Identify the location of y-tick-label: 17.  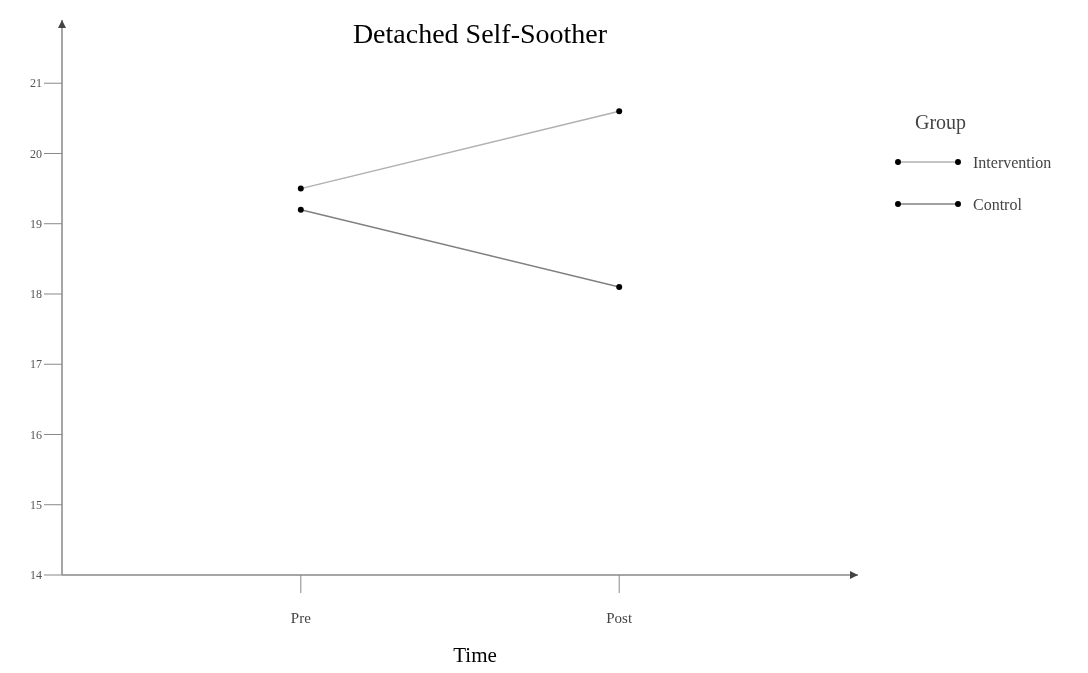
(36, 364).